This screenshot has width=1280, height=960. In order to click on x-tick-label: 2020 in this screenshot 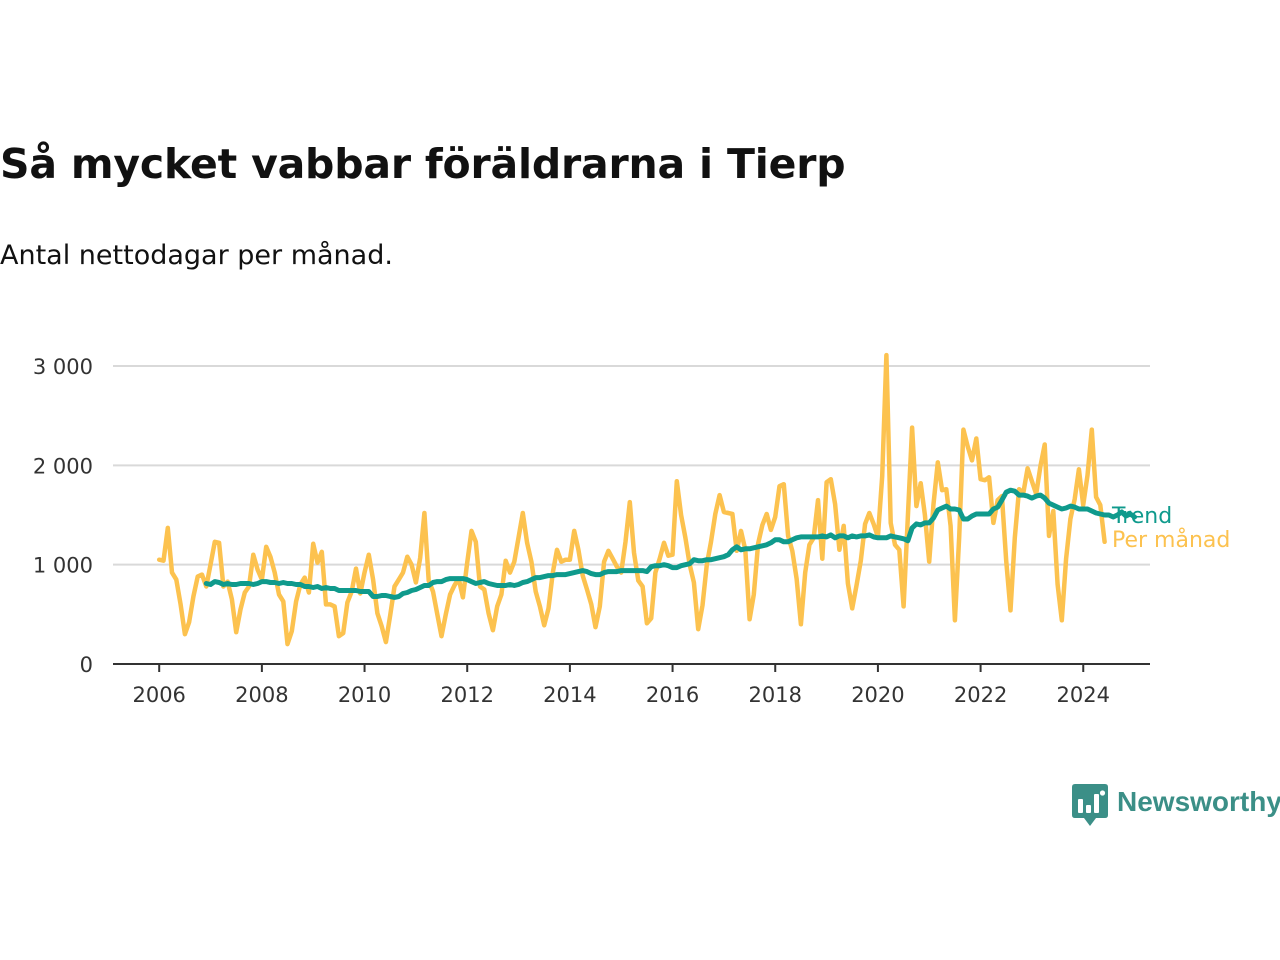, I will do `click(877, 695)`.